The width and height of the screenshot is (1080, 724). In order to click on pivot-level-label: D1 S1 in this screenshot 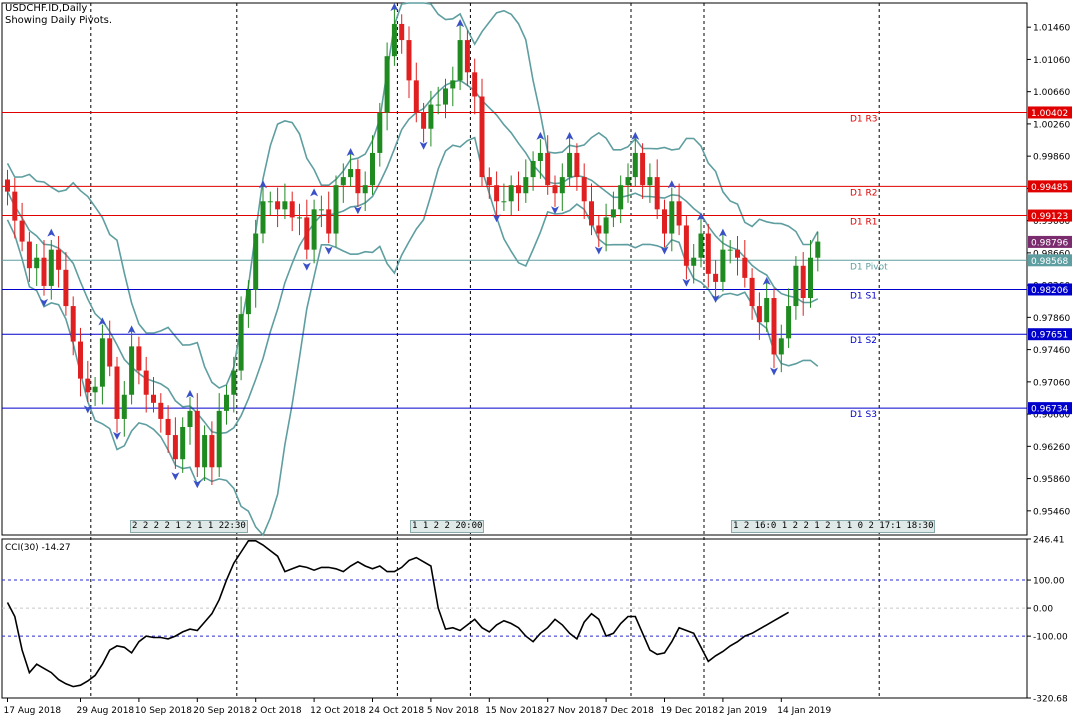, I will do `click(863, 296)`.